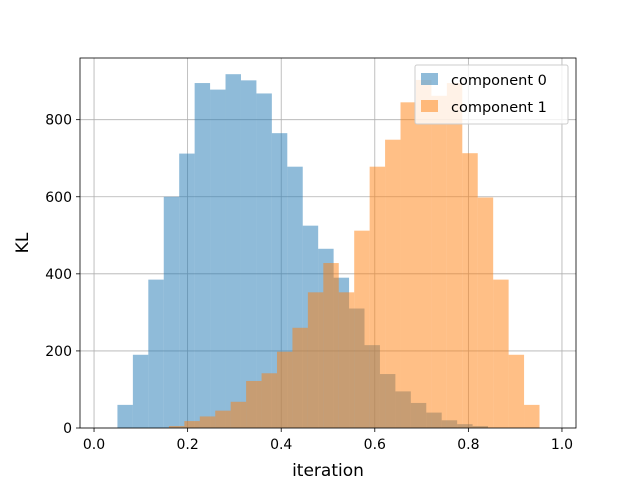  Describe the element at coordinates (94, 445) in the screenshot. I see `x-tick-label-0: 0.0` at that location.